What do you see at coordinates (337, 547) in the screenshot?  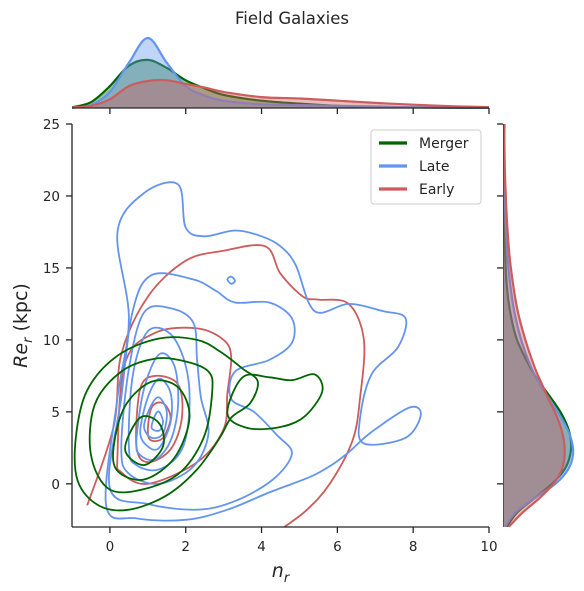 I see `x-tick-label-6: 6` at bounding box center [337, 547].